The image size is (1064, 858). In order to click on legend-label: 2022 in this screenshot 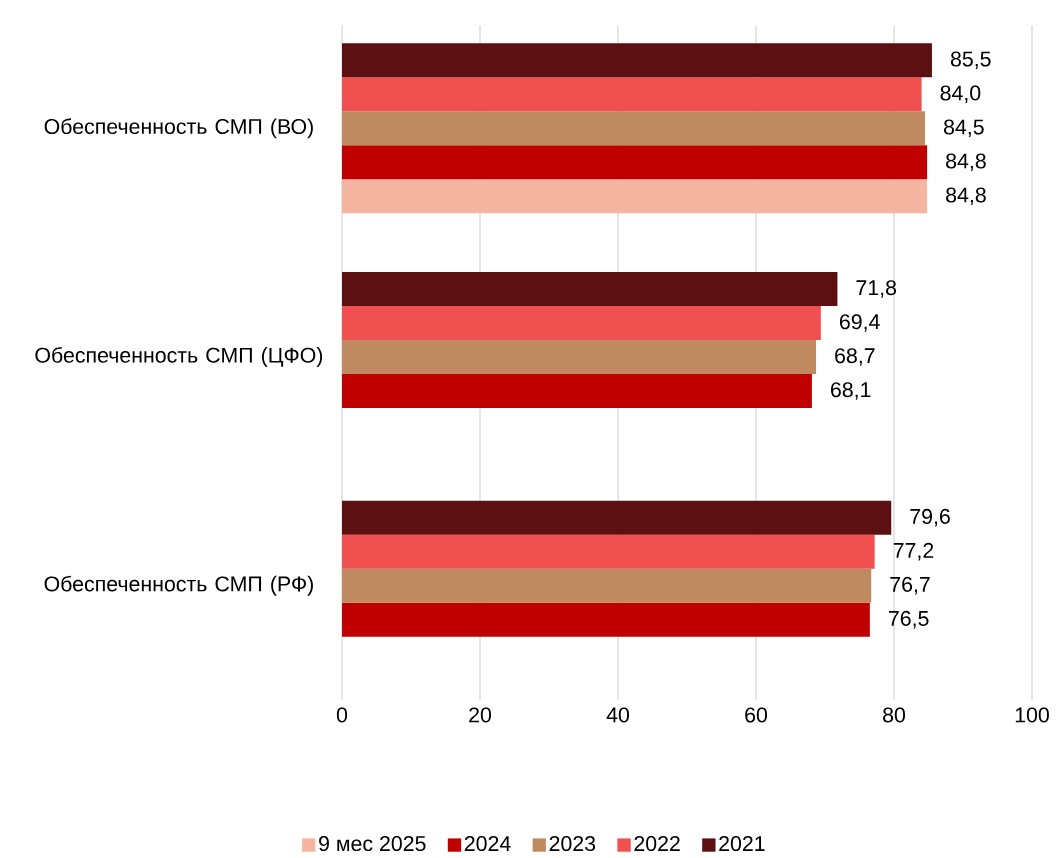, I will do `click(657, 844)`.